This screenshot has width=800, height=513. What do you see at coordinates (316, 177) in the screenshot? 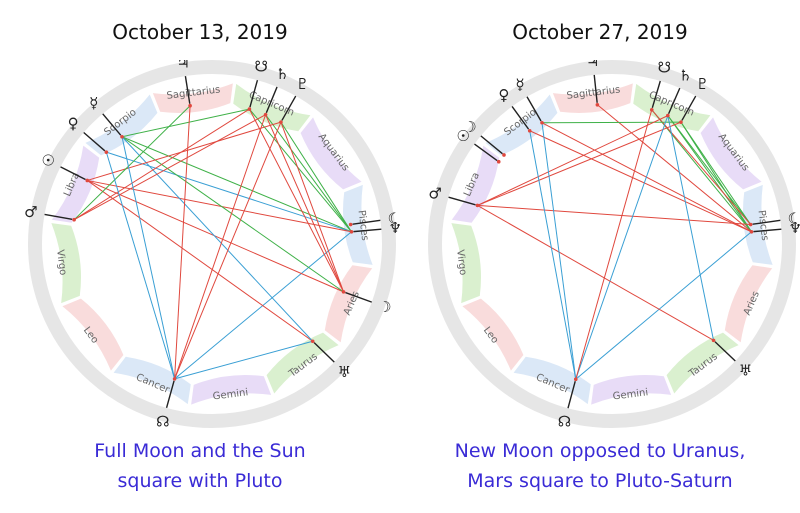
I see `aspect-line-neptune-pluto` at bounding box center [316, 177].